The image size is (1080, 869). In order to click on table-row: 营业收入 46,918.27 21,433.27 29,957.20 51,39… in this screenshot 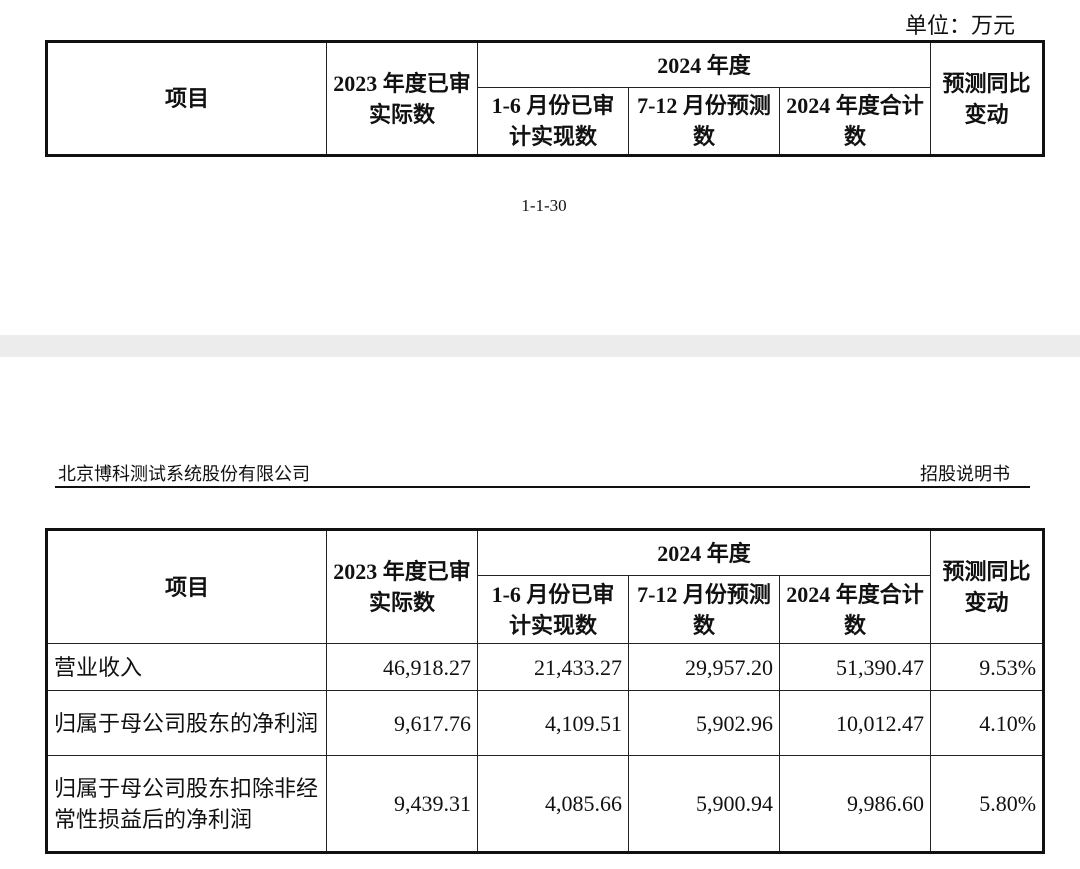, I will do `click(545, 667)`.